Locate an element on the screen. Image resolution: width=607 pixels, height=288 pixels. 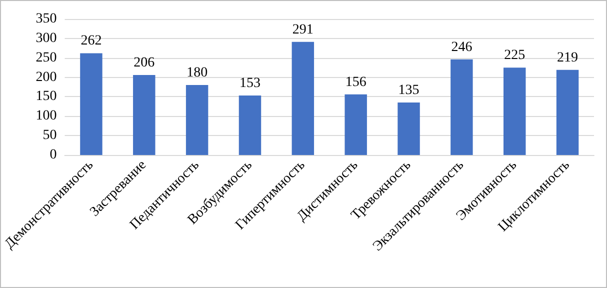
data-label: 291 is located at coordinates (303, 30).